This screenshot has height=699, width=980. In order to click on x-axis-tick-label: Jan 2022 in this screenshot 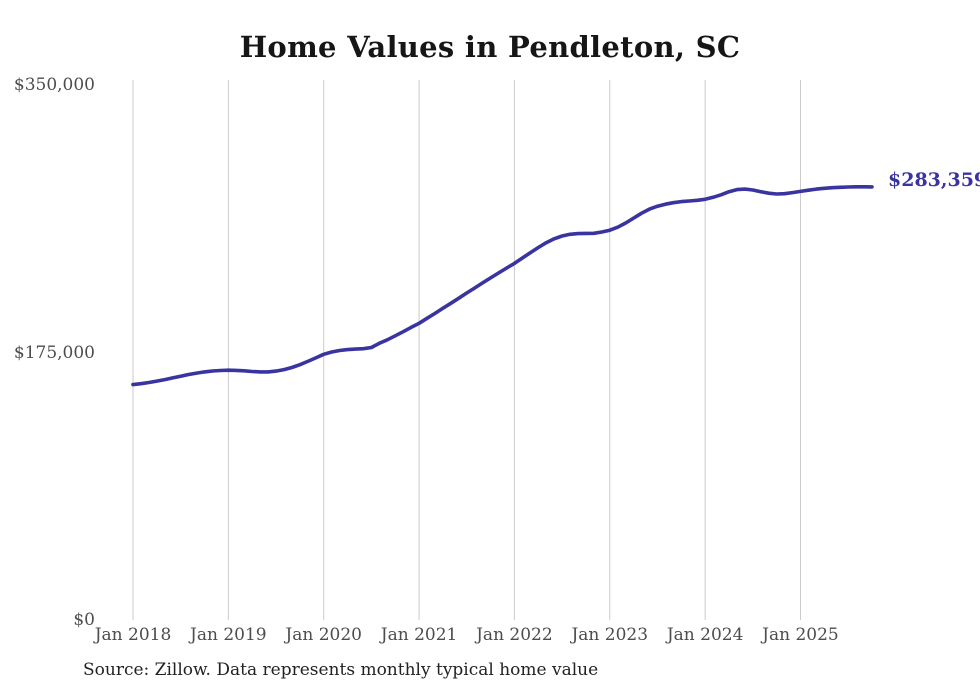, I will do `click(514, 635)`.